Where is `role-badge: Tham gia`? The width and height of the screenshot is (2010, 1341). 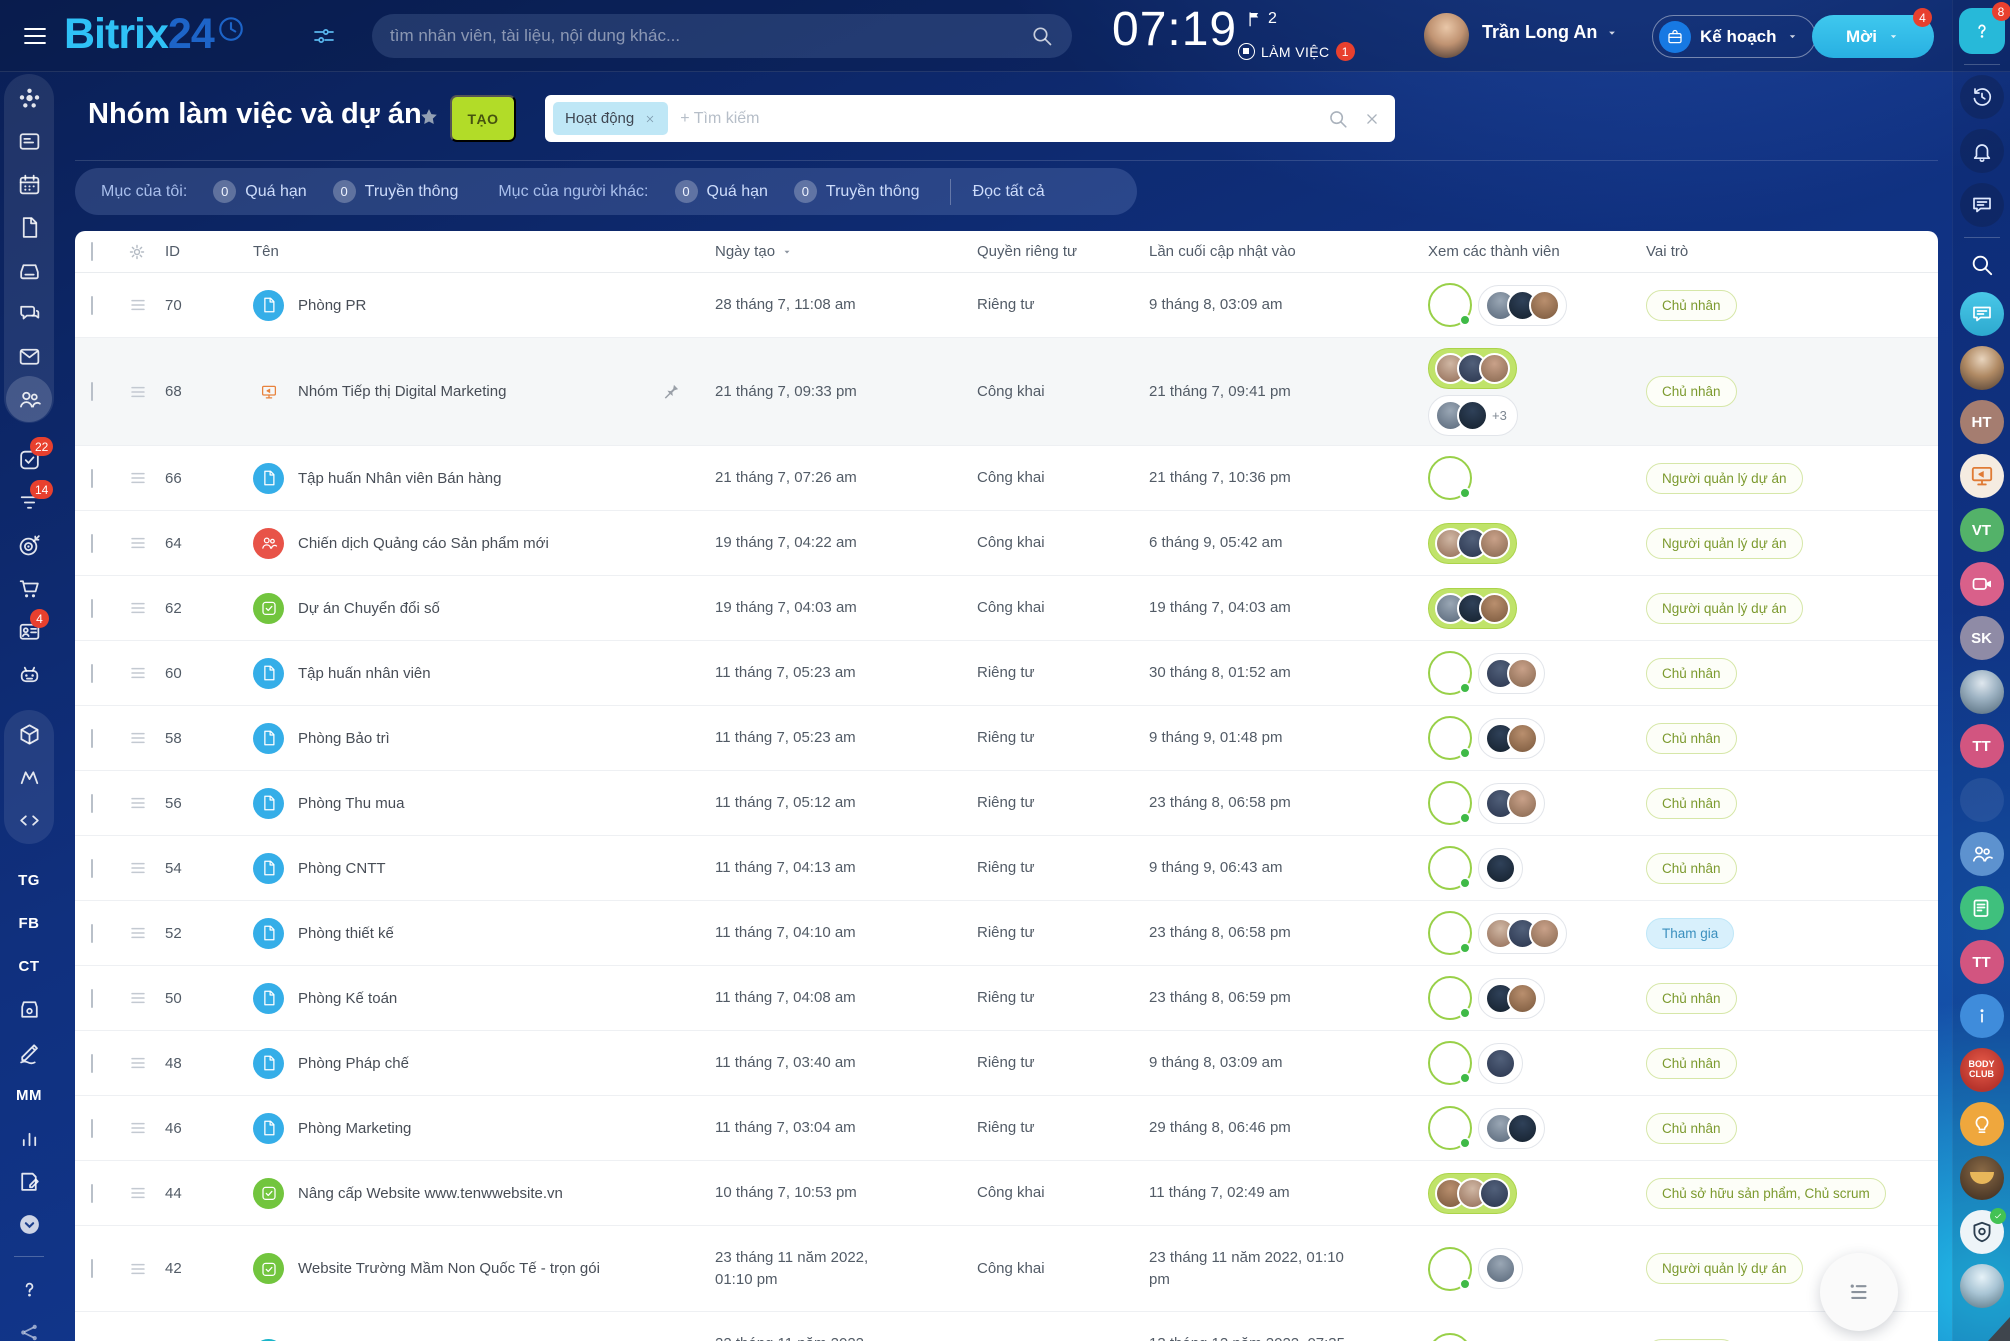 role-badge: Tham gia is located at coordinates (1690, 933).